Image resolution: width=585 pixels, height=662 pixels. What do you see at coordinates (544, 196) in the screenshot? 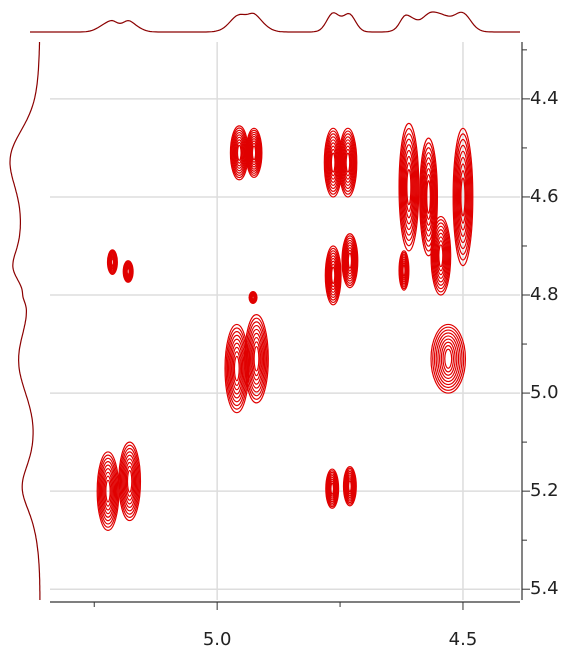
I see `y-tick-label: 4.6` at bounding box center [544, 196].